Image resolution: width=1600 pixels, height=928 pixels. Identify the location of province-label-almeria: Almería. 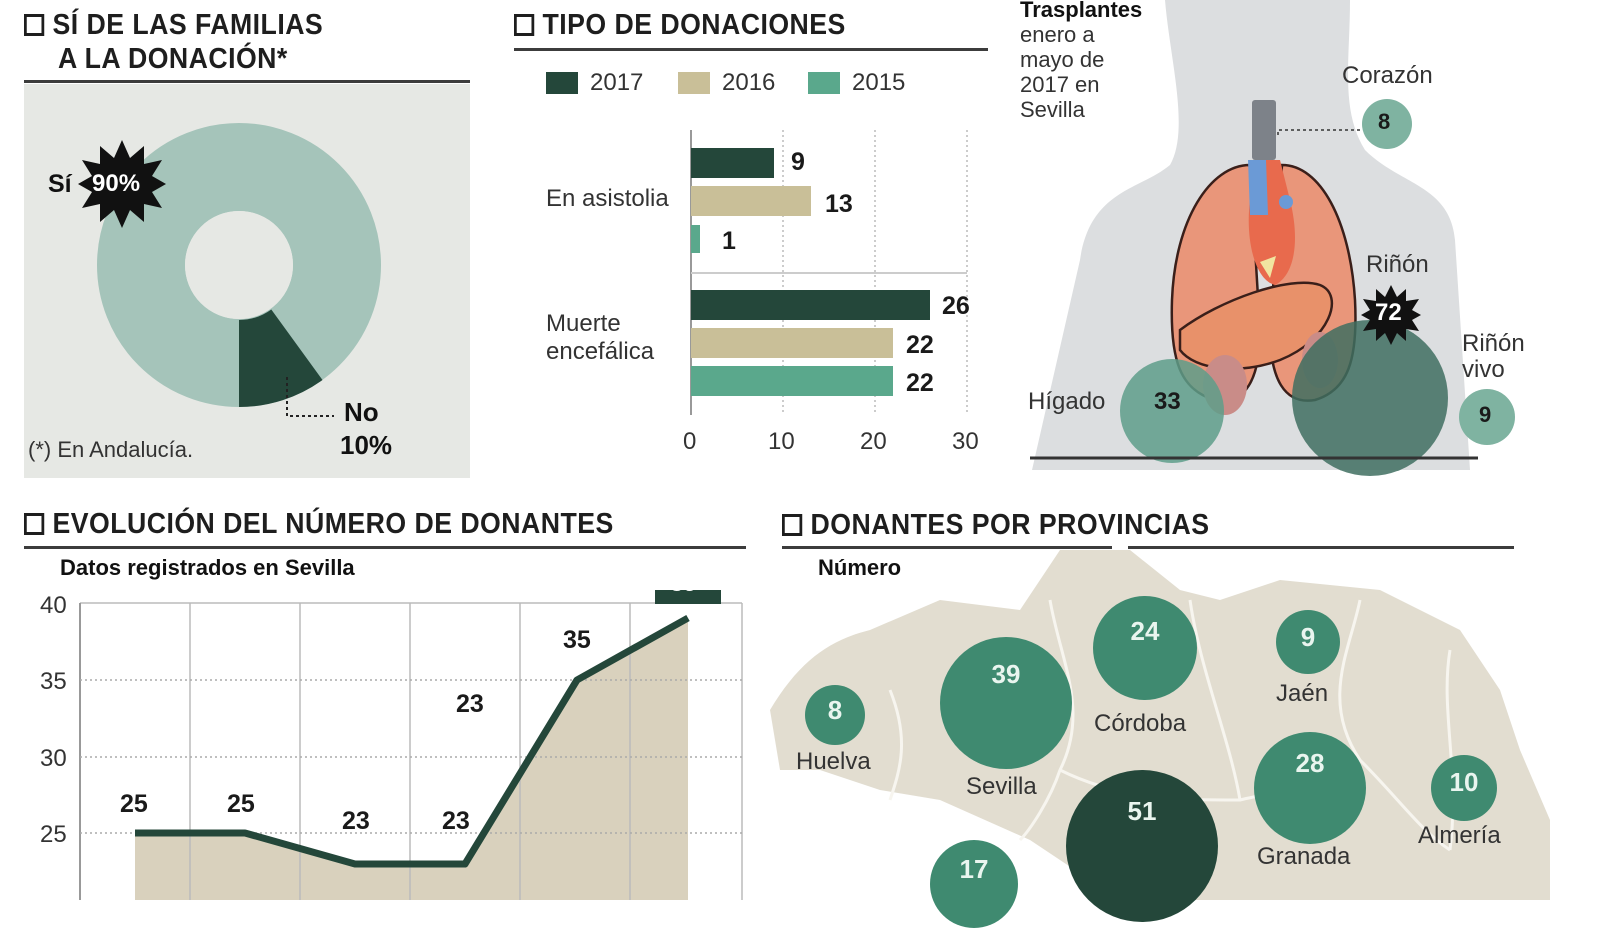
(1459, 835).